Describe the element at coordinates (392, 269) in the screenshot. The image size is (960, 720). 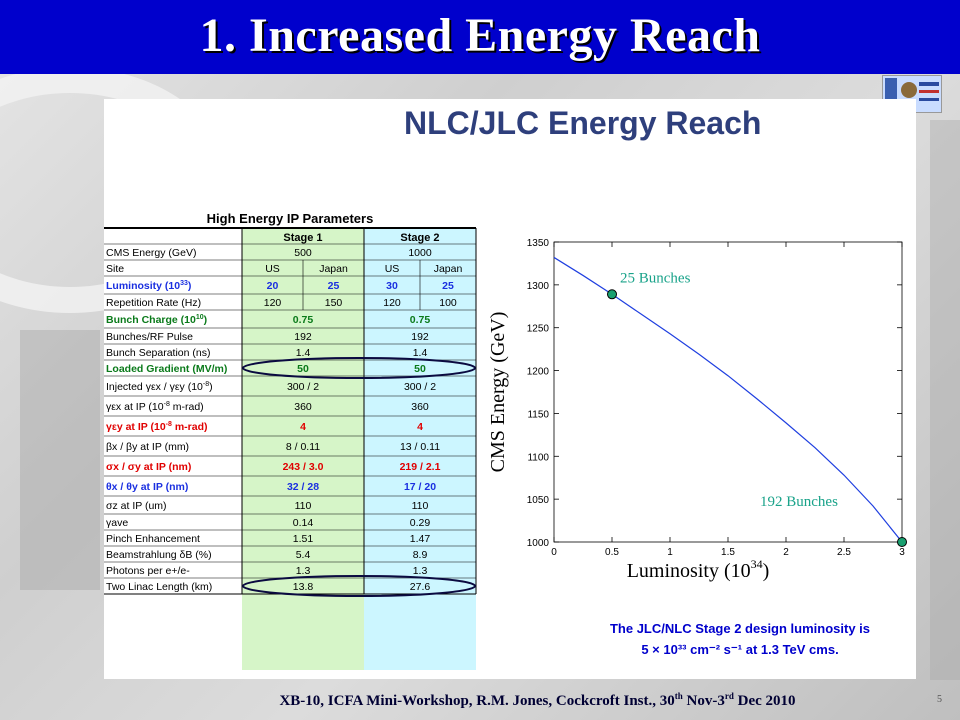
I see `stage2-us-value: US` at that location.